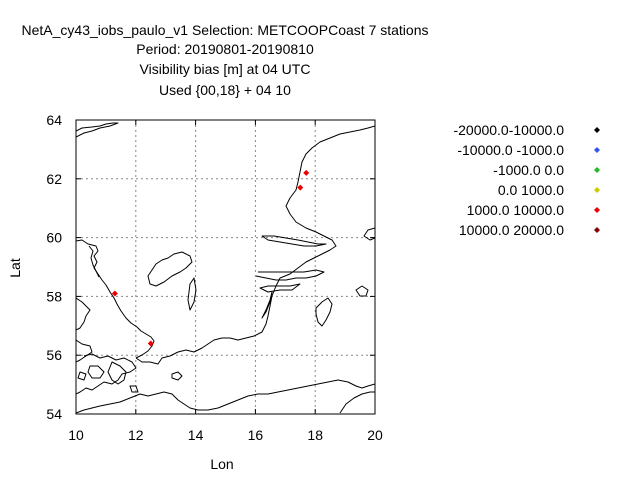 The image size is (640, 480). What do you see at coordinates (375, 435) in the screenshot?
I see `x-tick-label-5: 20` at bounding box center [375, 435].